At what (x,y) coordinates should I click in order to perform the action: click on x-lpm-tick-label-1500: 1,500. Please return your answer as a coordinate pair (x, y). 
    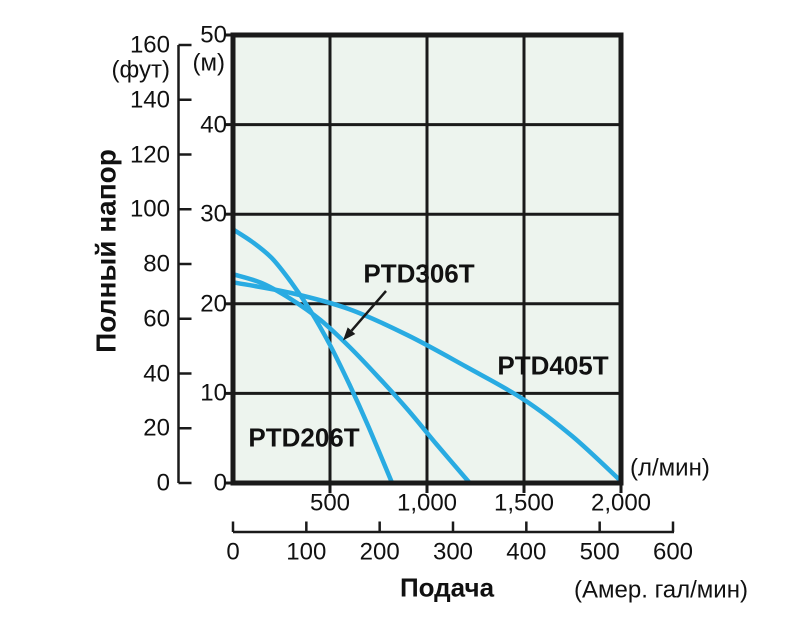
    Looking at the image, I should click on (524, 503).